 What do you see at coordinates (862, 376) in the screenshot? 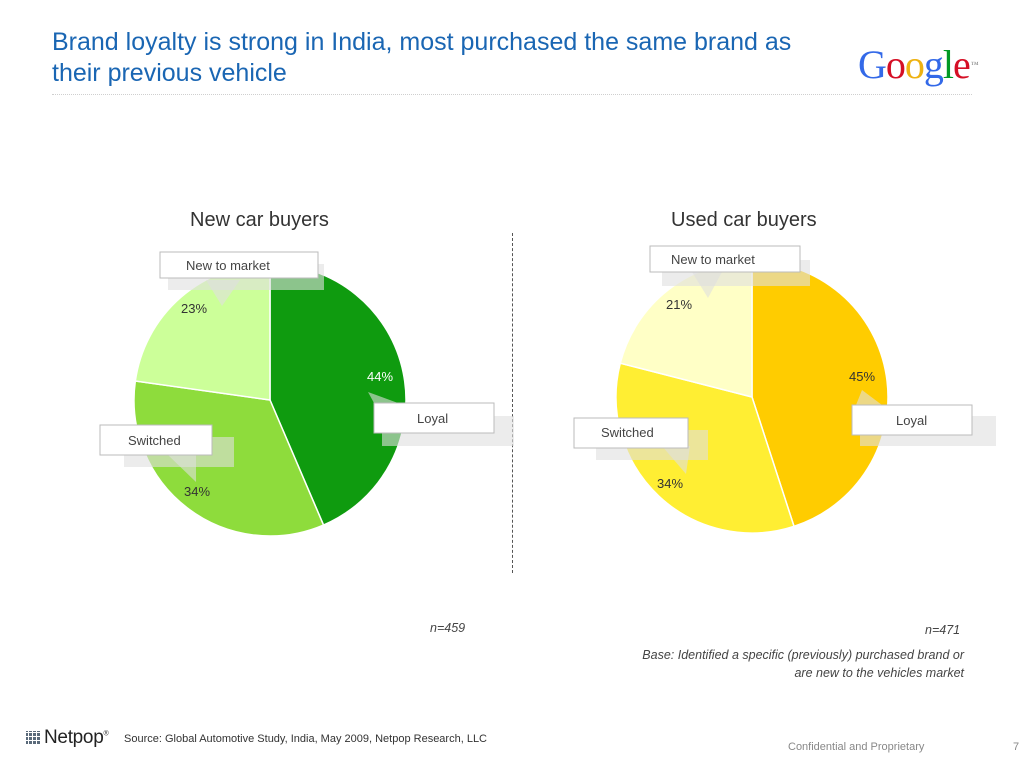
I see `data-label-loyal: 45%` at bounding box center [862, 376].